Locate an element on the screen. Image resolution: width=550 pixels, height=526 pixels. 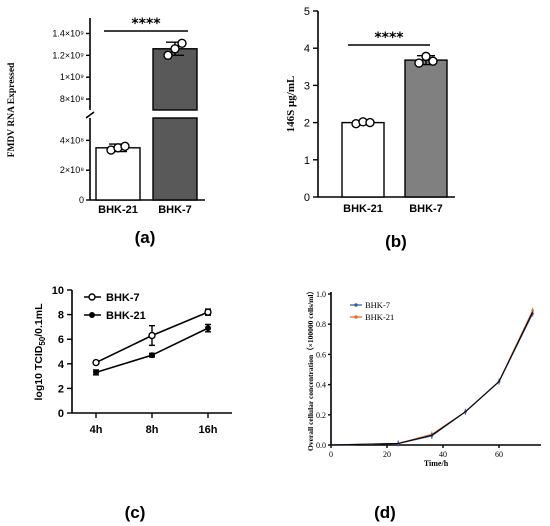
y-axis-label: log10 TCID50/0.1mL is located at coordinates (40, 352).